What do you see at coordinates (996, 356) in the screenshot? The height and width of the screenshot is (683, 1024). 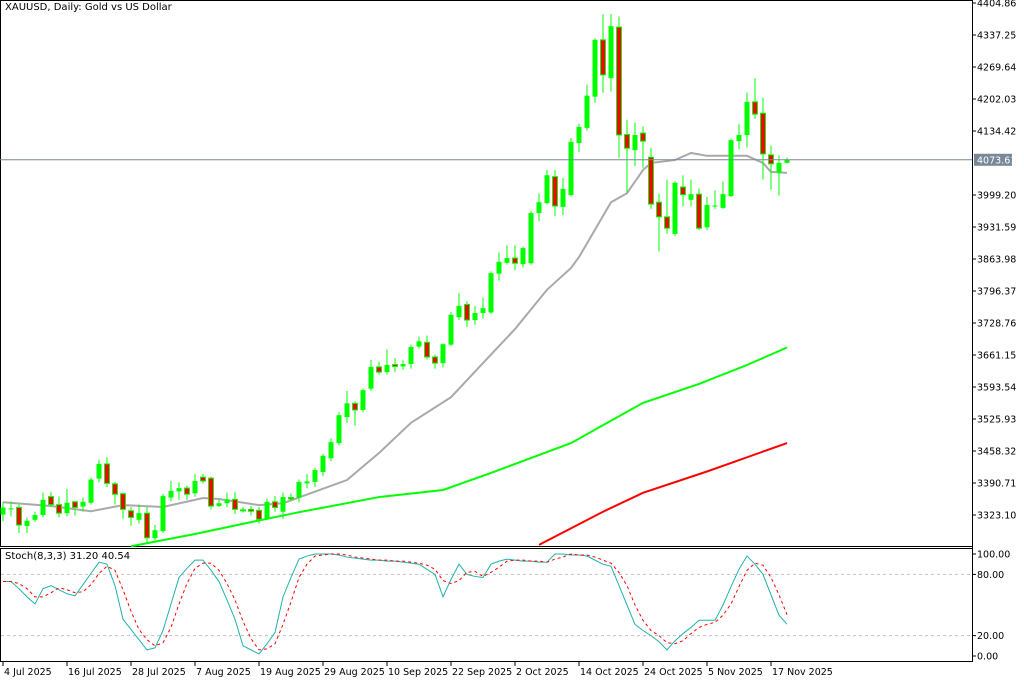 I see `price-tick-label: 3661.15` at bounding box center [996, 356].